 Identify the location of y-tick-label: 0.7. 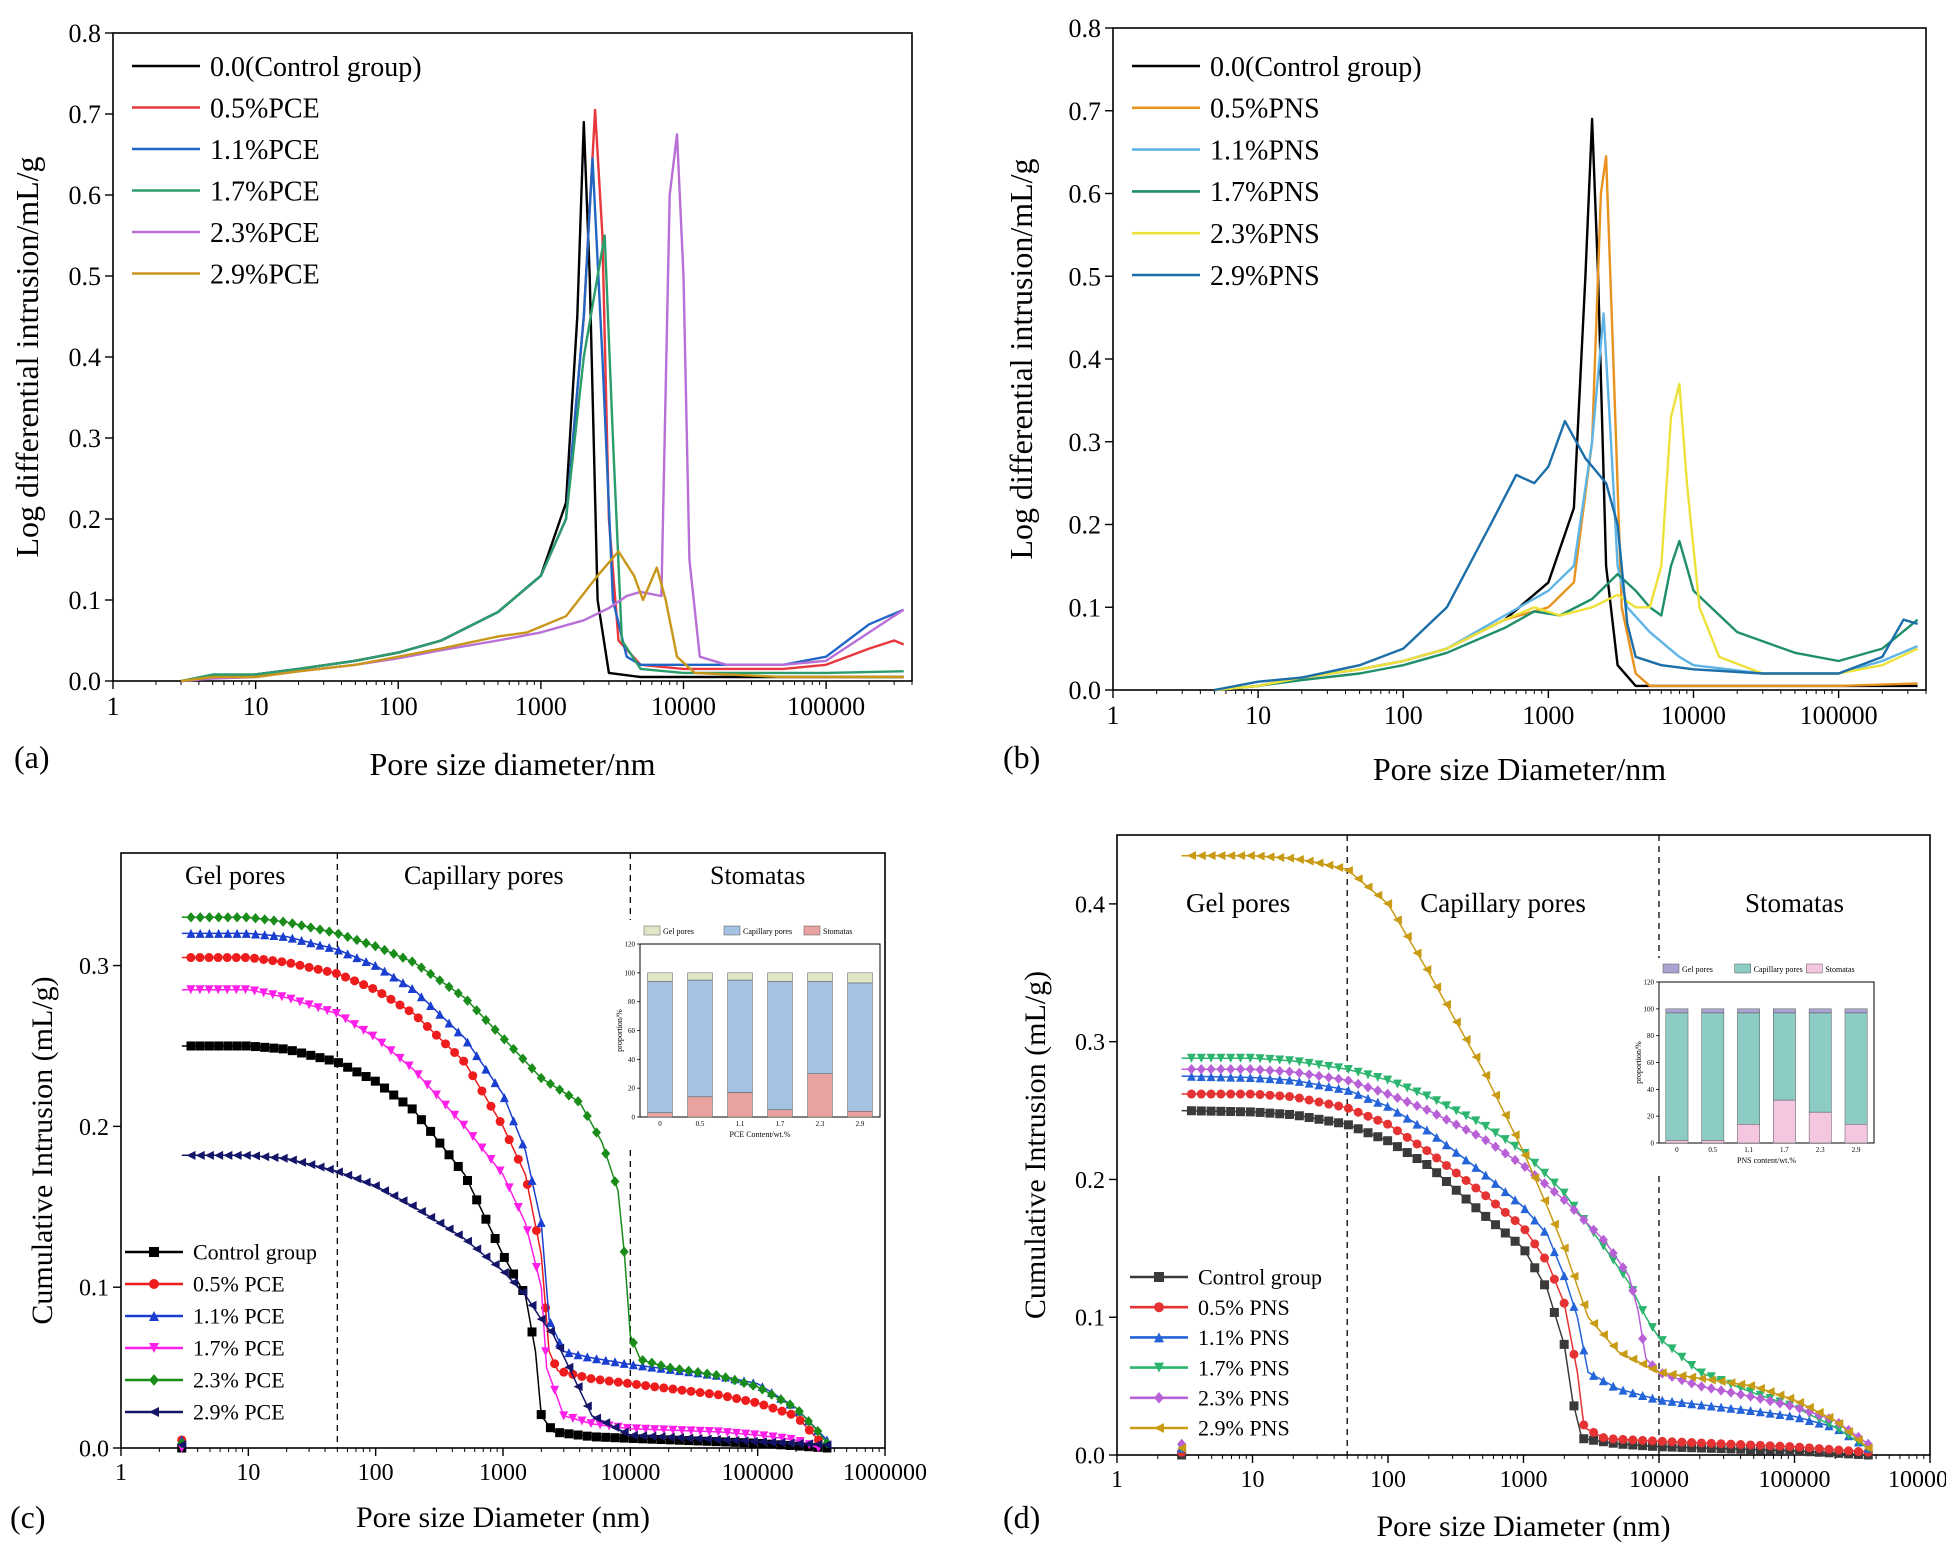
(1085, 111).